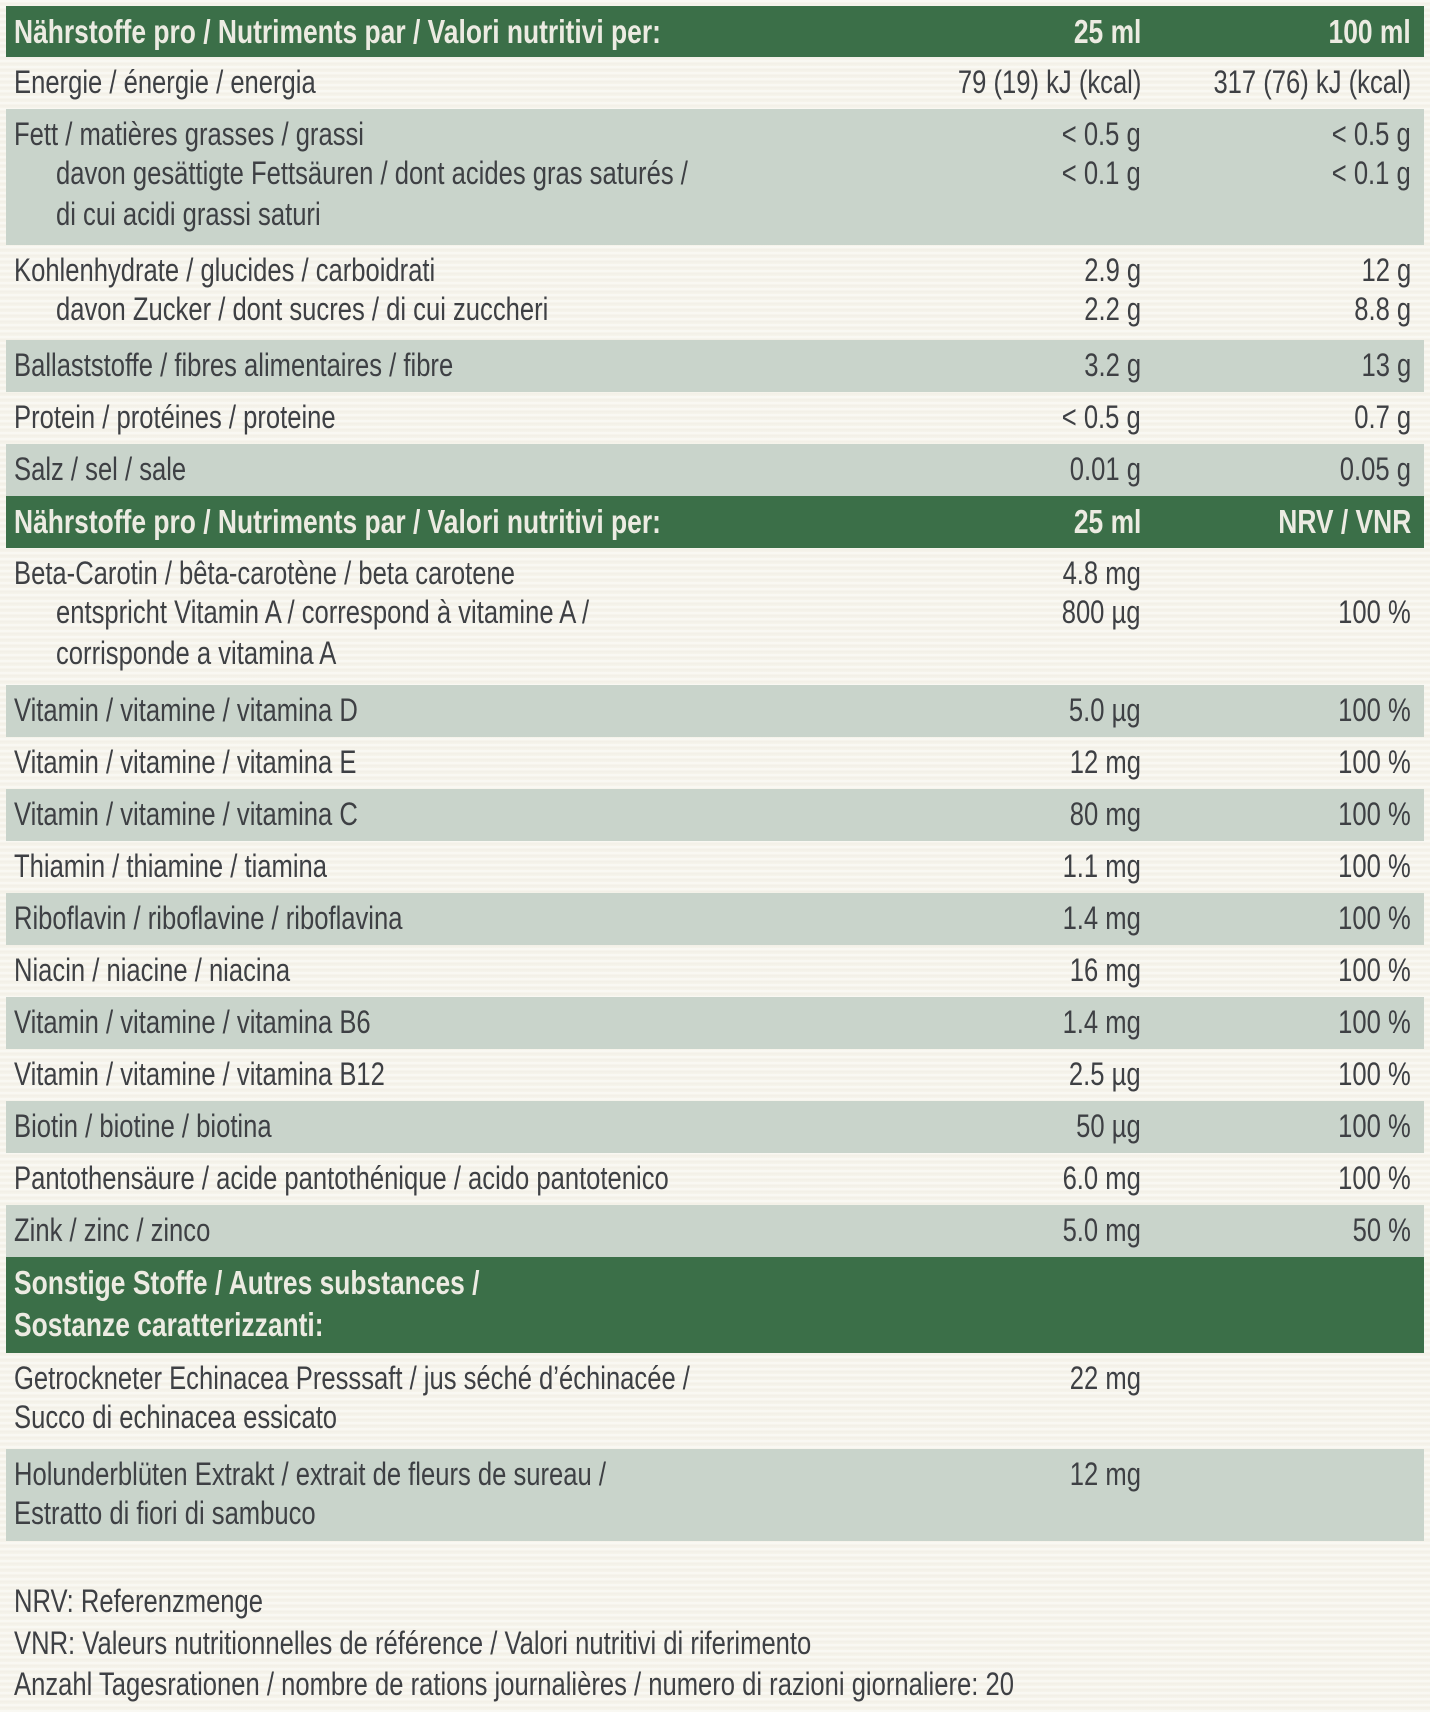 The height and width of the screenshot is (1712, 1430). I want to click on row-value-100ml: 0.7 g, so click(1382, 417).